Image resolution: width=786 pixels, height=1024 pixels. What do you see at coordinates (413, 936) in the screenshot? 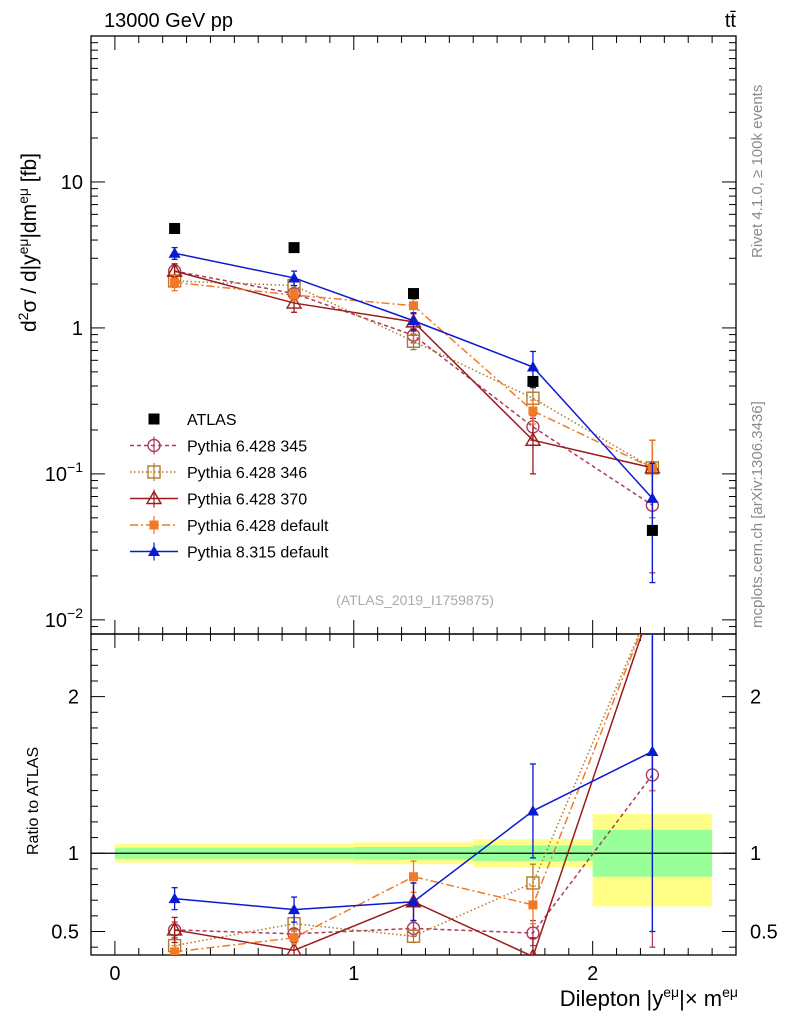
I see `ratio-point-p346` at bounding box center [413, 936].